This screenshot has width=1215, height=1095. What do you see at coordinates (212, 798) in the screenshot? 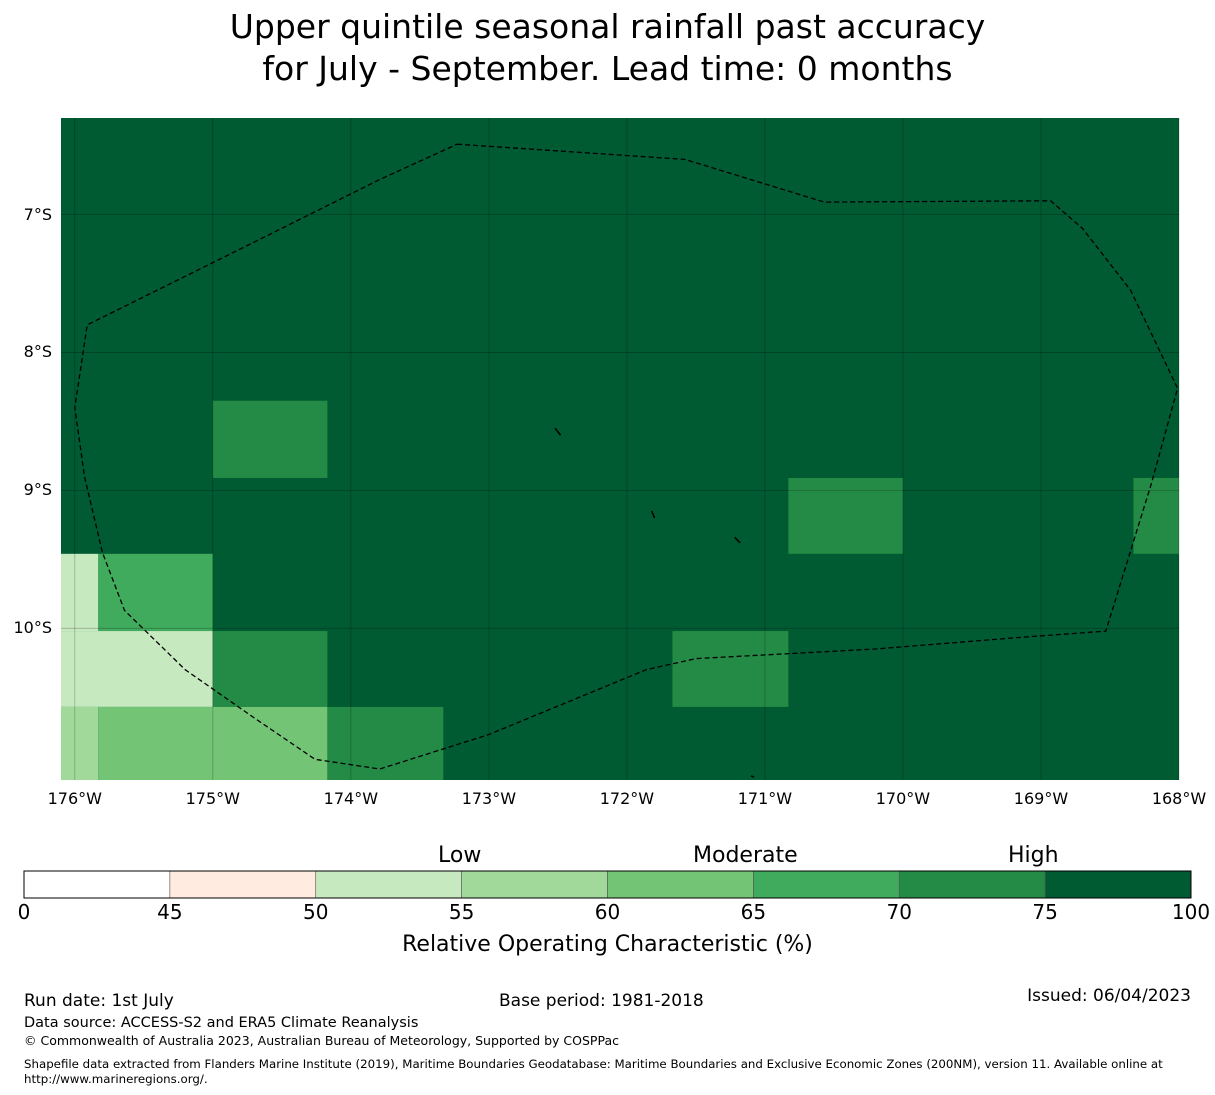
I see `longitude-label: 175°W` at bounding box center [212, 798].